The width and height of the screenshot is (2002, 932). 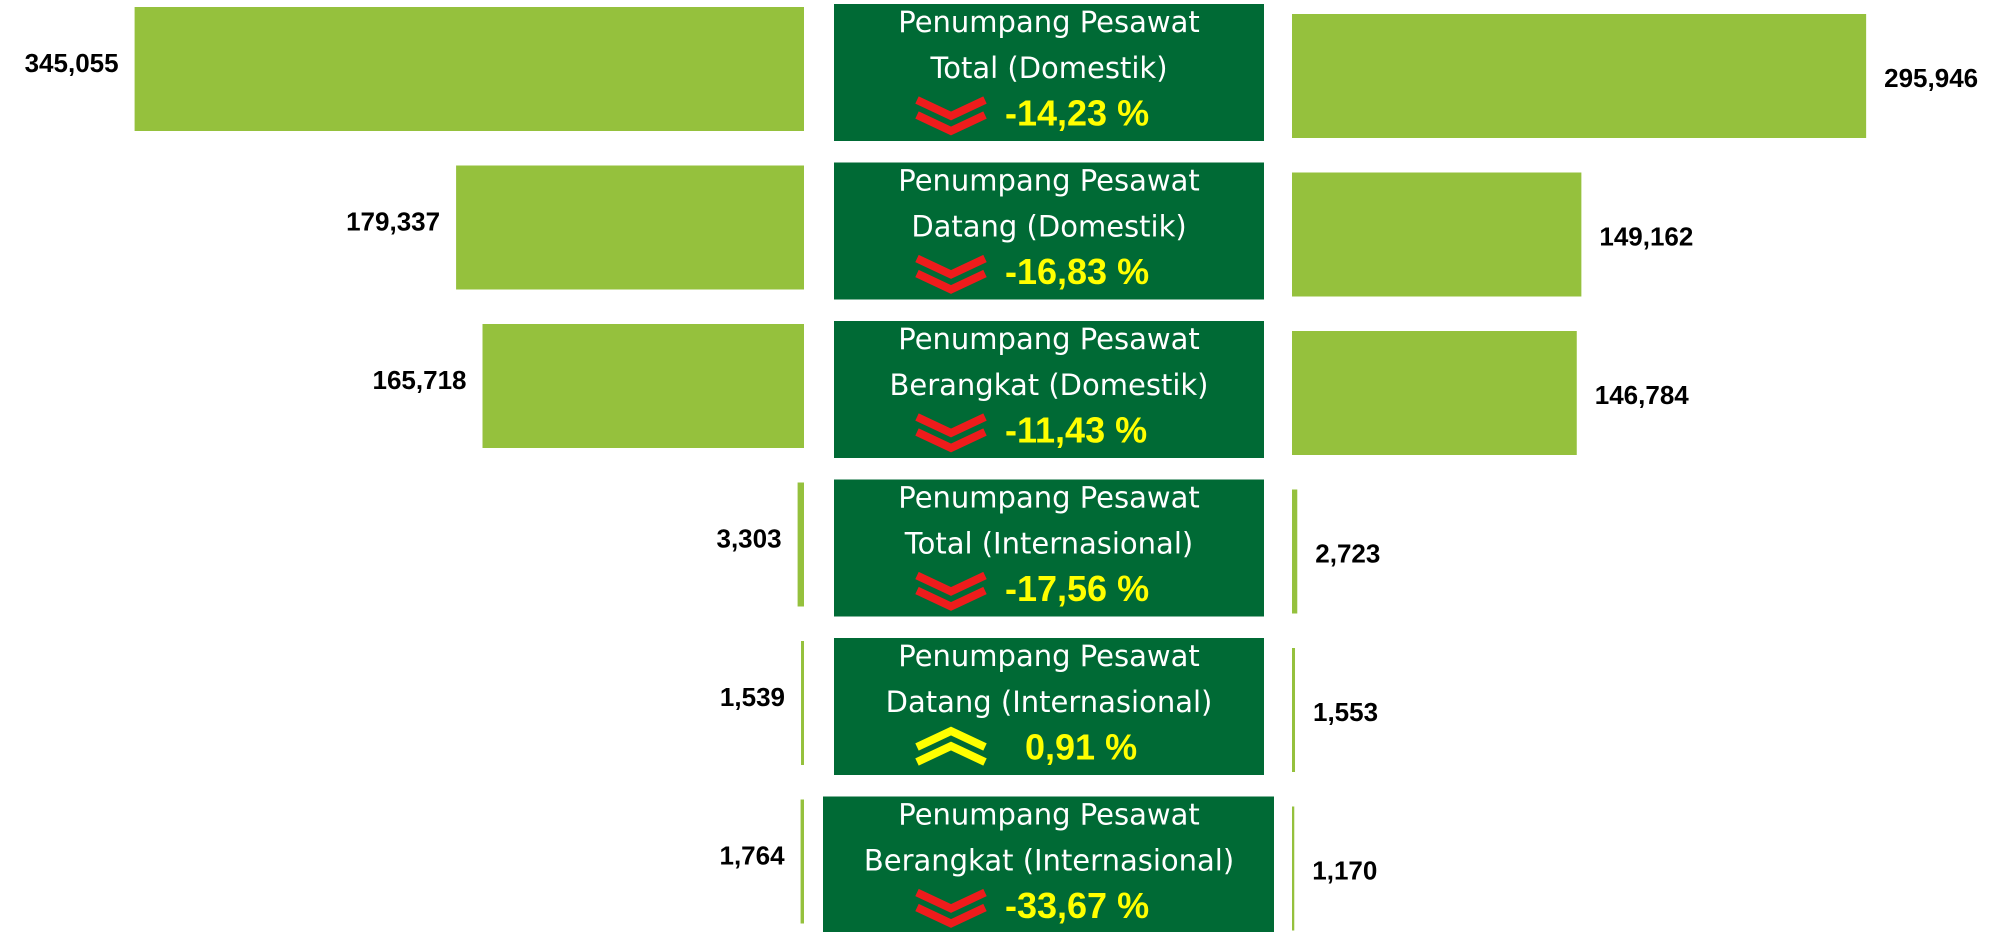 What do you see at coordinates (1076, 430) in the screenshot?
I see `change-label: -11,43 %` at bounding box center [1076, 430].